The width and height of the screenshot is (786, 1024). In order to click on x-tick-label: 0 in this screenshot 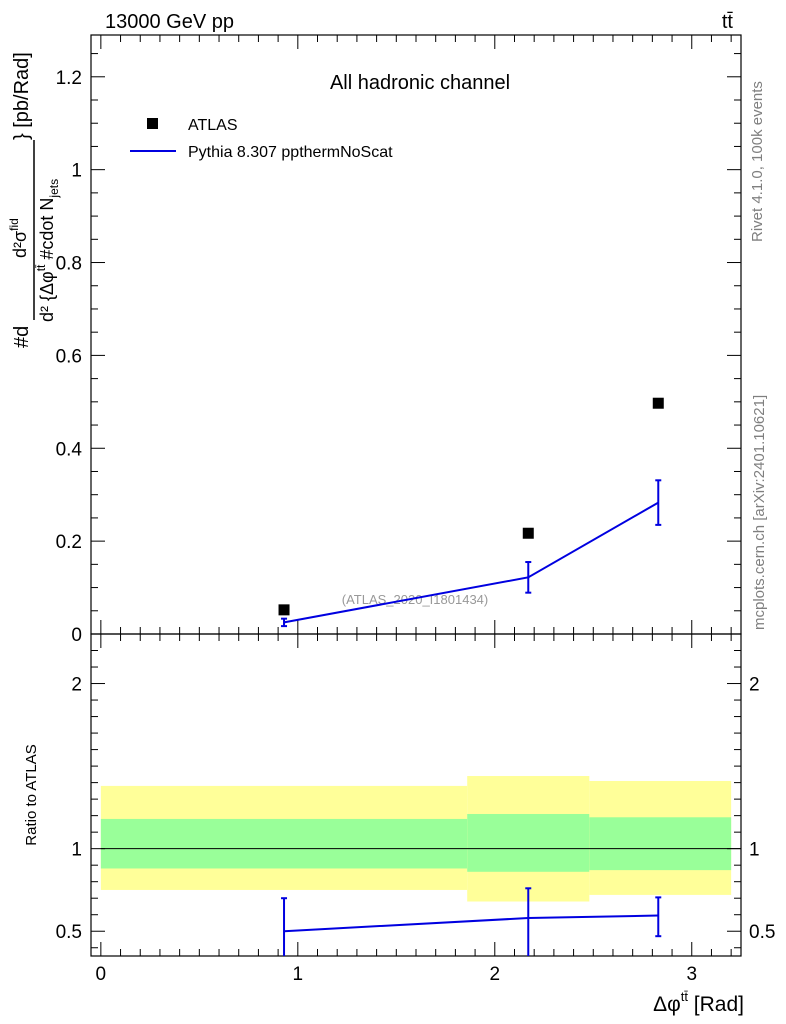, I will do `click(101, 974)`.